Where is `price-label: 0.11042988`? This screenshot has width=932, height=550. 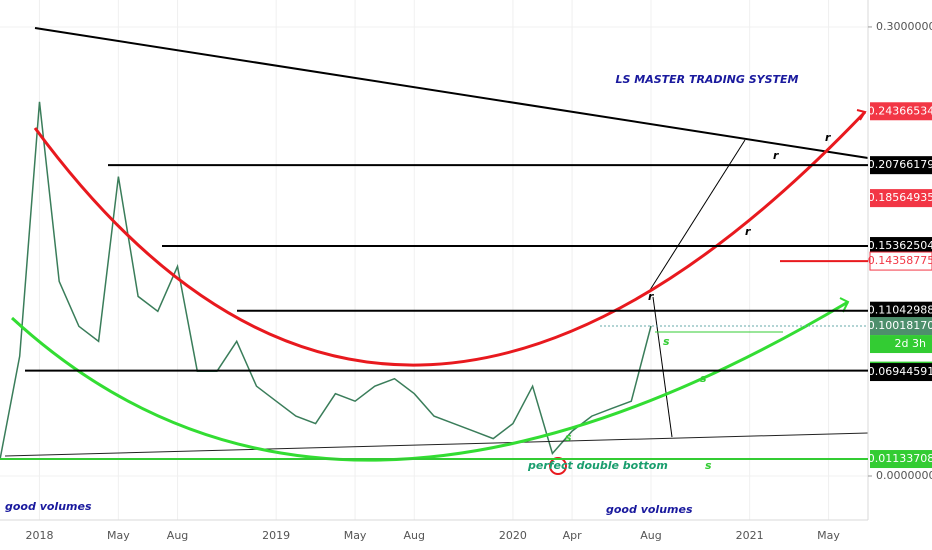
price-label: 0.11042988 is located at coordinates (900, 310).